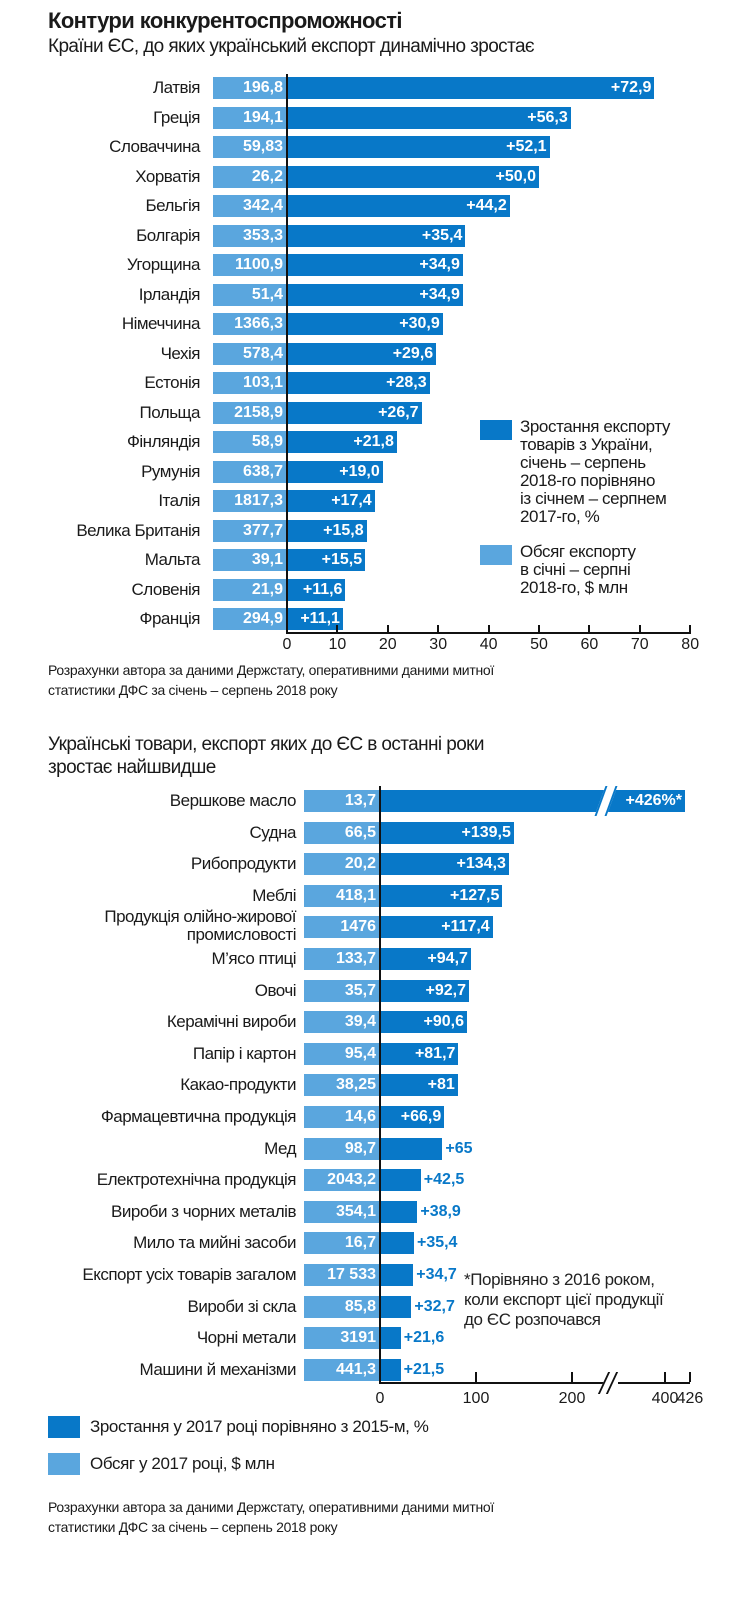 This screenshot has height=1600, width=748. Describe the element at coordinates (170, 471) in the screenshot. I see `category-label: Румунія` at that location.